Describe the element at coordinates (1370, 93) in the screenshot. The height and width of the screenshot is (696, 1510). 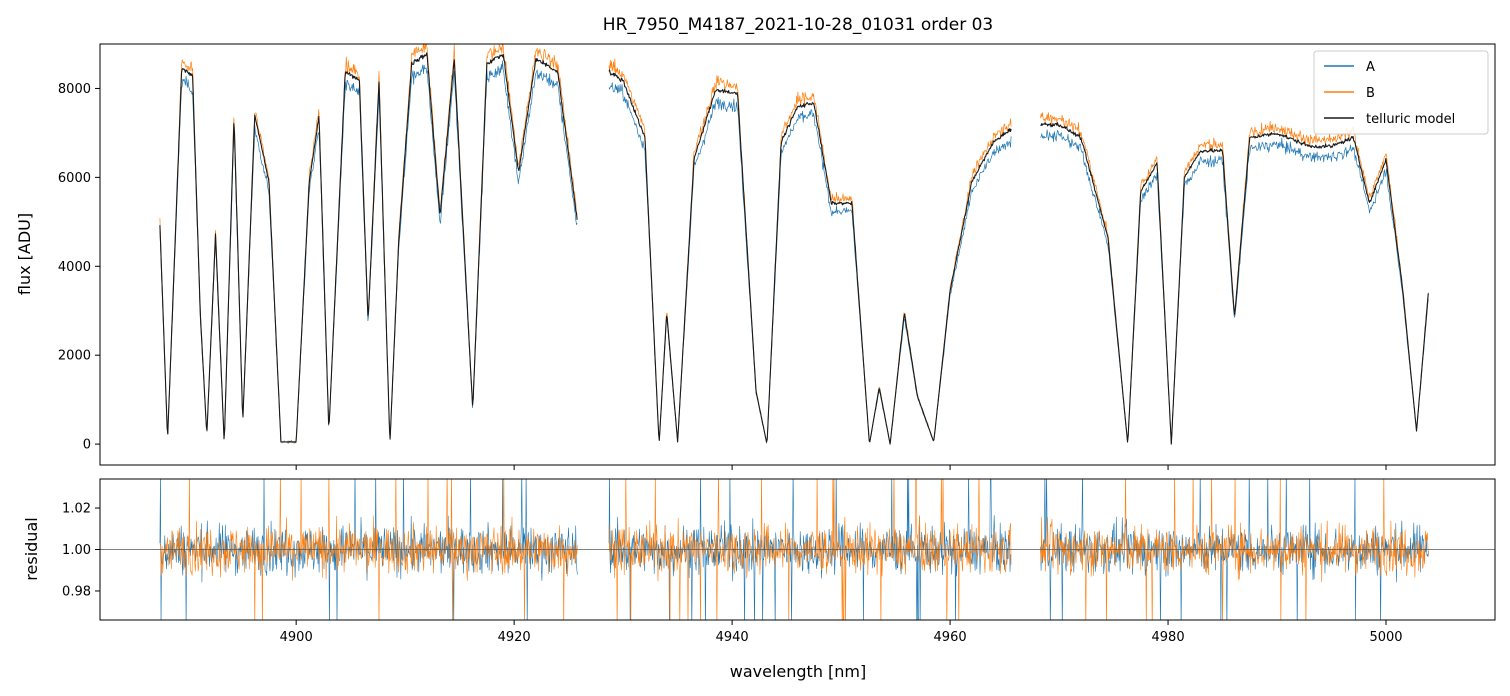
I see `legend-label-b: B` at that location.